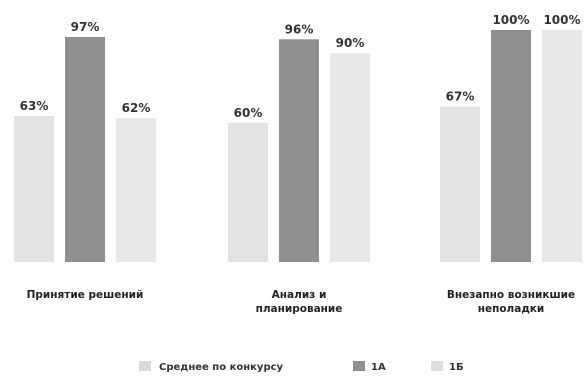 Image resolution: width=584 pixels, height=378 pixels. What do you see at coordinates (34, 106) in the screenshot?
I see `value-label-1-1: 63%` at bounding box center [34, 106].